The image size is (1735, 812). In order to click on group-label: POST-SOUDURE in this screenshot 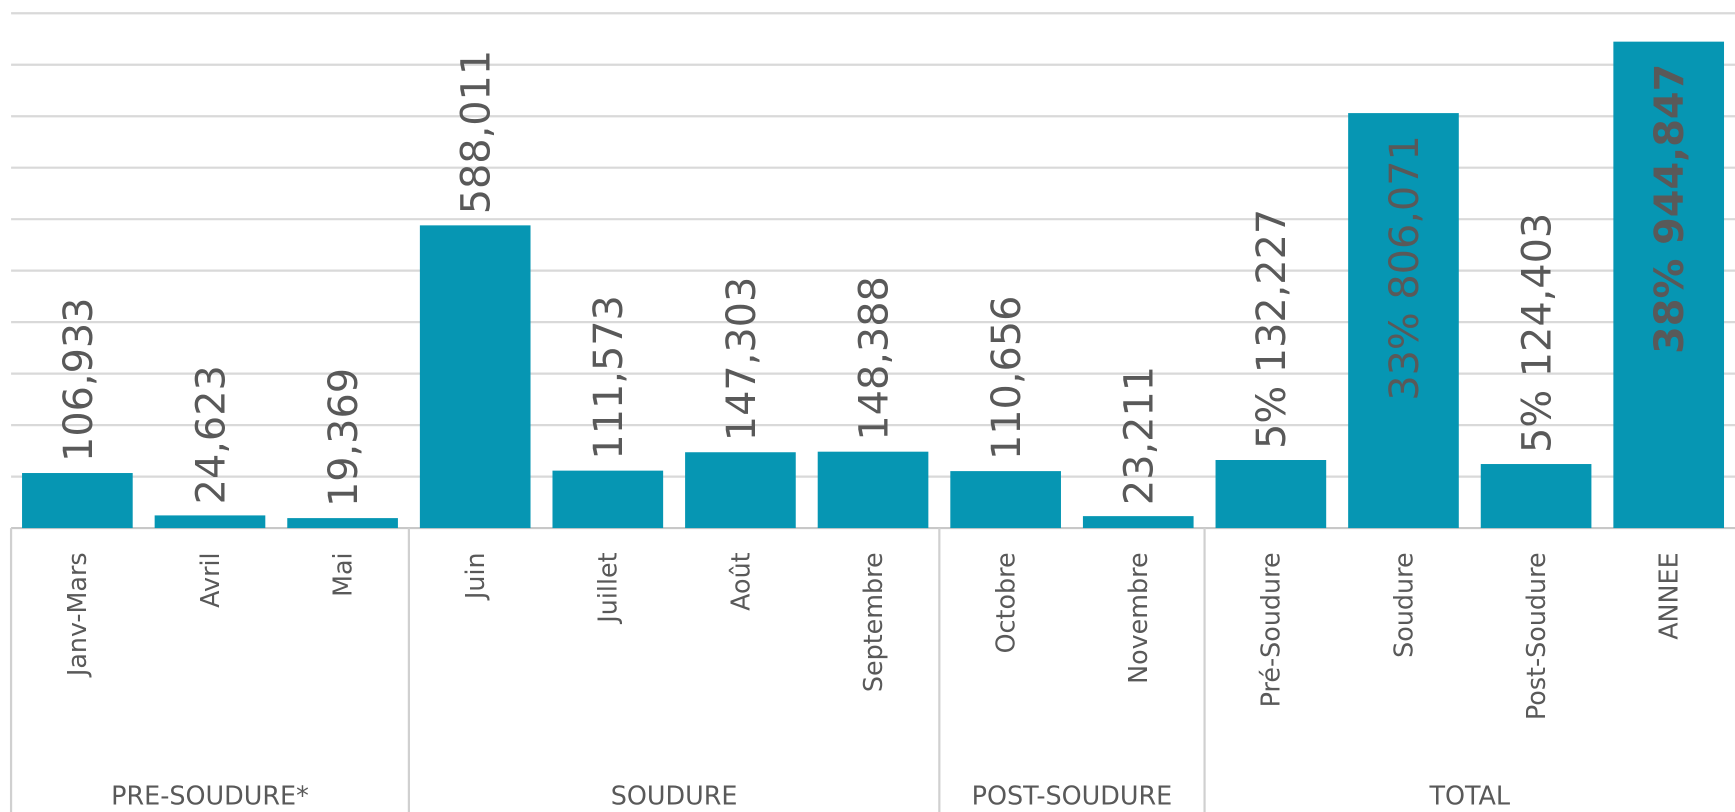, I will do `click(1072, 795)`.